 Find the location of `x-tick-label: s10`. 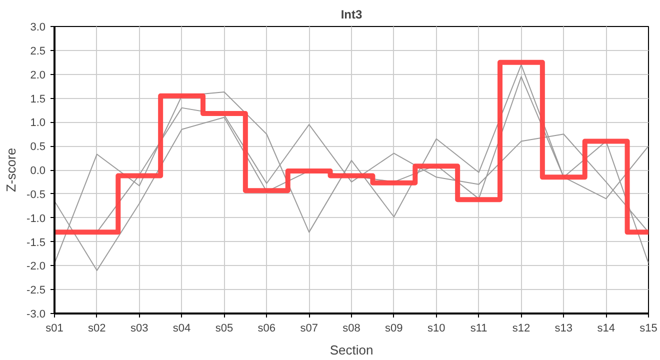

x-tick-label: s10 is located at coordinates (436, 328).